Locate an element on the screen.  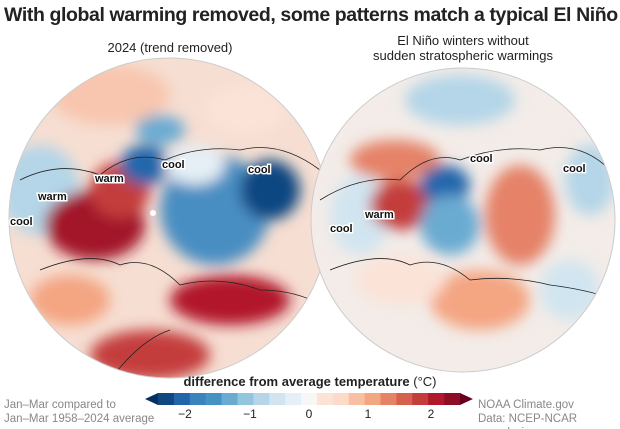
right-subtitle-line1: El Niño winters without is located at coordinates (463, 40).